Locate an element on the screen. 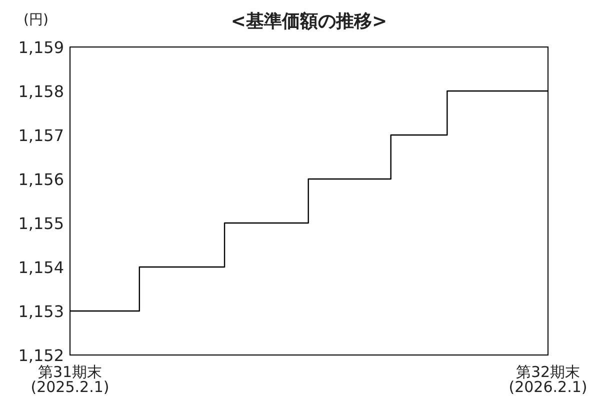 The height and width of the screenshot is (406, 590). title: <基準価額の推移> is located at coordinates (309, 21).